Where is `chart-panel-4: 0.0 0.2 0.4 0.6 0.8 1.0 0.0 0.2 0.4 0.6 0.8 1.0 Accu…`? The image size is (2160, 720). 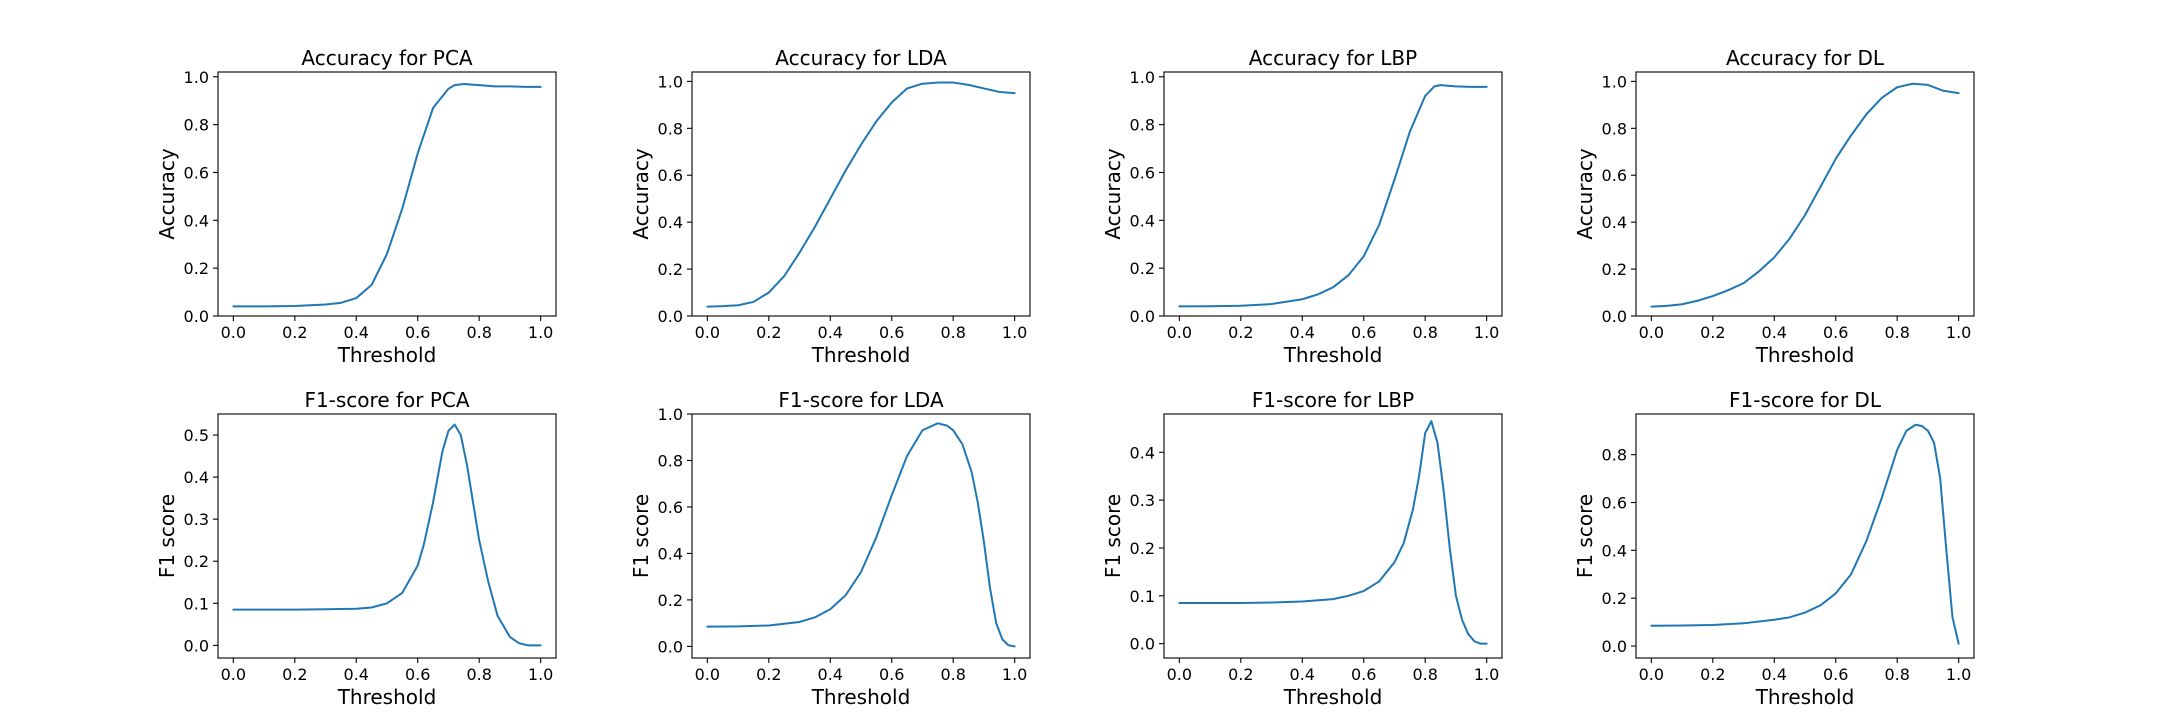 chart-panel-4: 0.0 0.2 0.4 0.6 0.8 1.0 0.0 0.2 0.4 0.6 0.8 1.0 Accu… is located at coordinates (1774, 206).